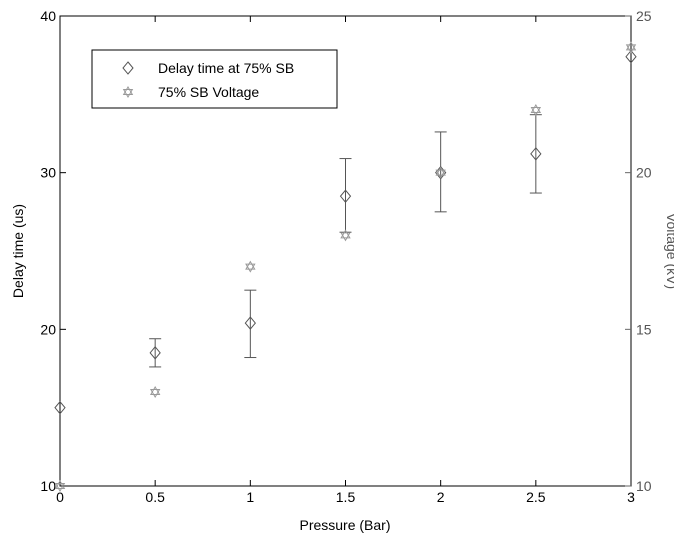 This screenshot has height=538, width=674. What do you see at coordinates (155, 497) in the screenshot?
I see `x-tick-label: 0.5` at bounding box center [155, 497].